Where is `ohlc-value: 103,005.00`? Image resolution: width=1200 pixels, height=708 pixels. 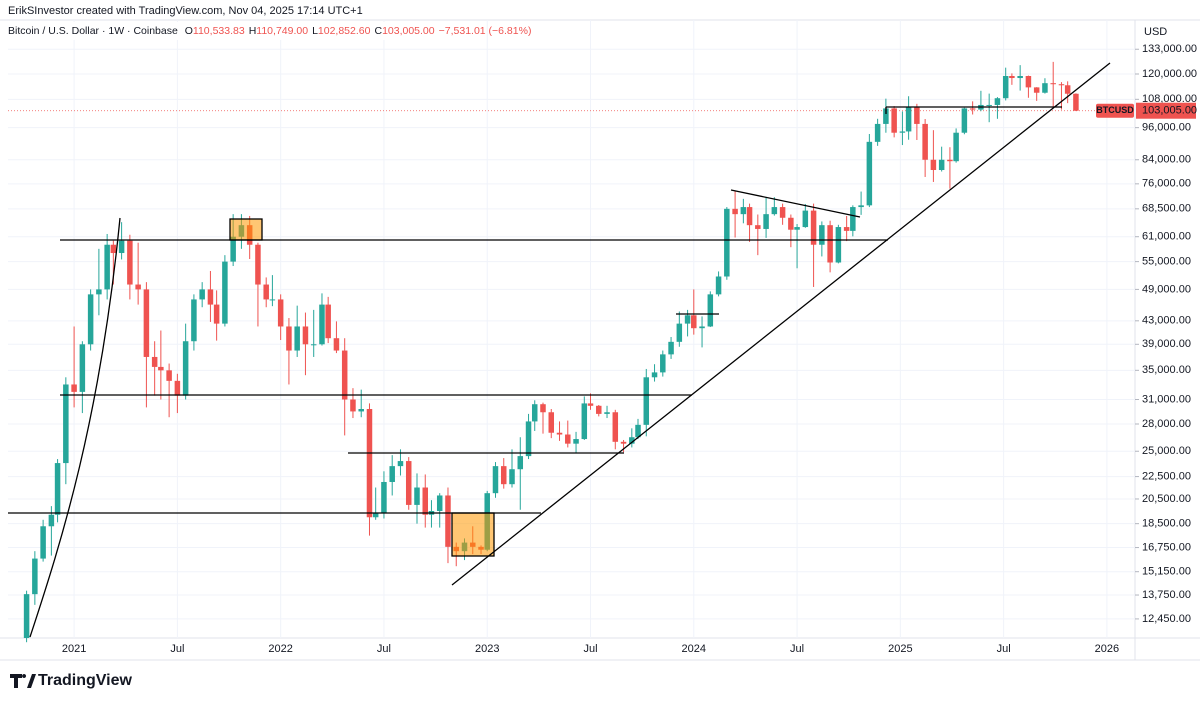
ohlc-value: 103,005.00 is located at coordinates (408, 31).